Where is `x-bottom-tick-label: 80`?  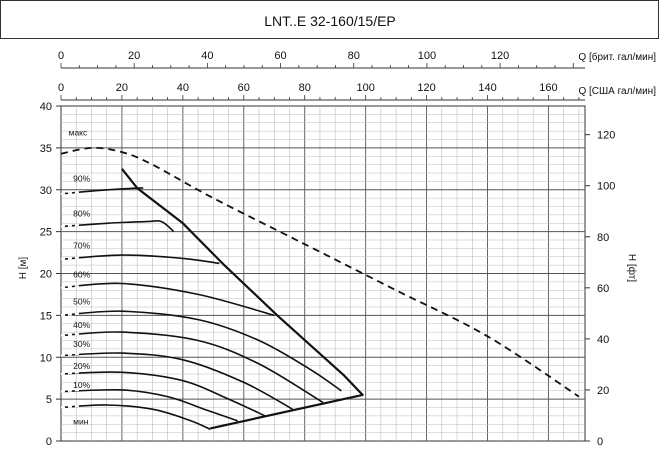
x-bottom-tick-label: 80 is located at coordinates (305, 88).